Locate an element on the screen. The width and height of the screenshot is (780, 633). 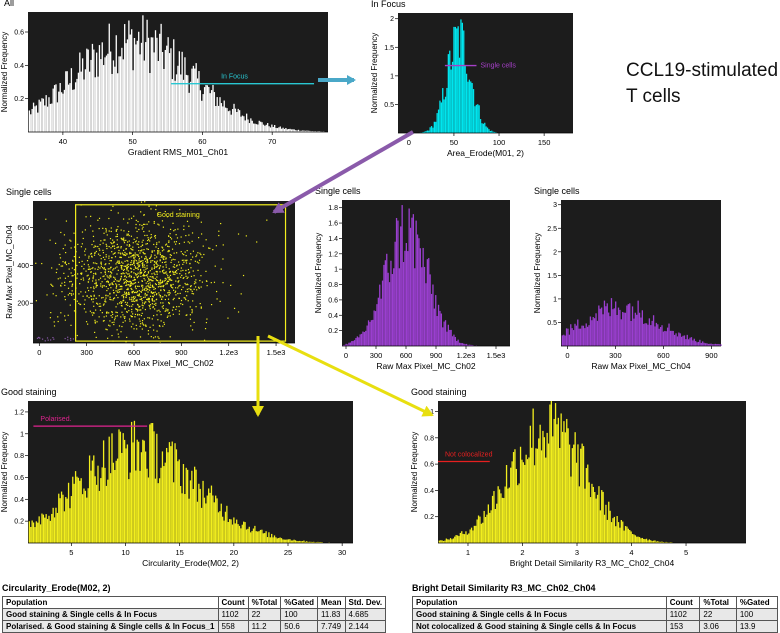
flow-arrow-infocus-to-scatter is located at coordinates (343, 172).